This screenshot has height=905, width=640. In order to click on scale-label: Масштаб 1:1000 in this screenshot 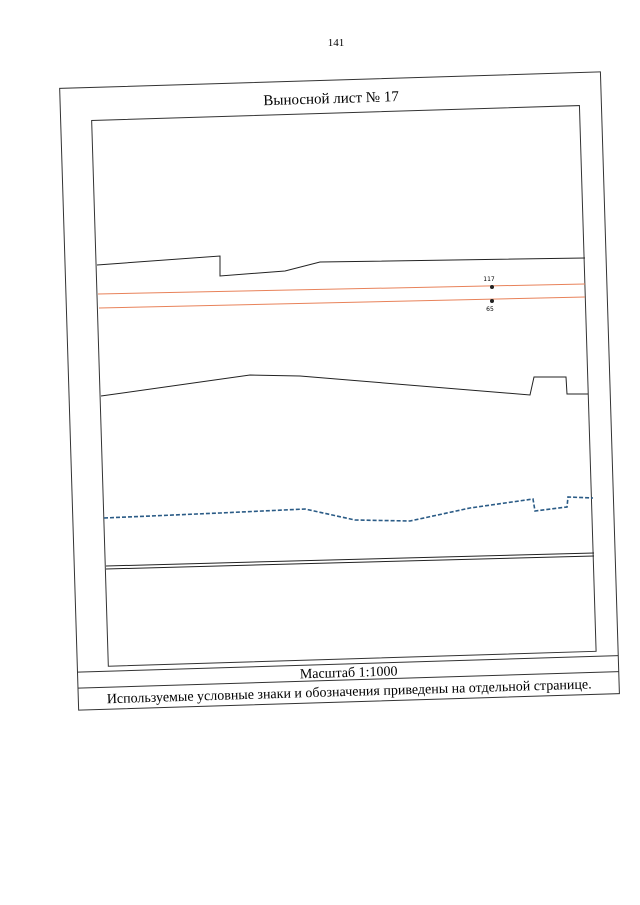, I will do `click(349, 673)`.